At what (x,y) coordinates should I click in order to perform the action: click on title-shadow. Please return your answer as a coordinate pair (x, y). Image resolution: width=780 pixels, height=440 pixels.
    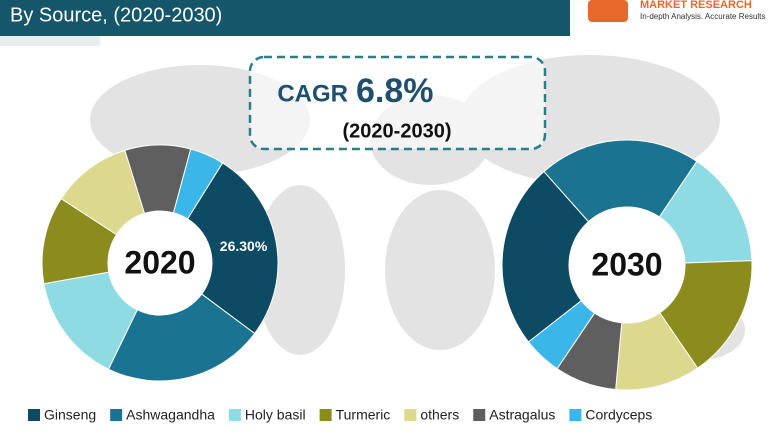
    Looking at the image, I should click on (50, 41).